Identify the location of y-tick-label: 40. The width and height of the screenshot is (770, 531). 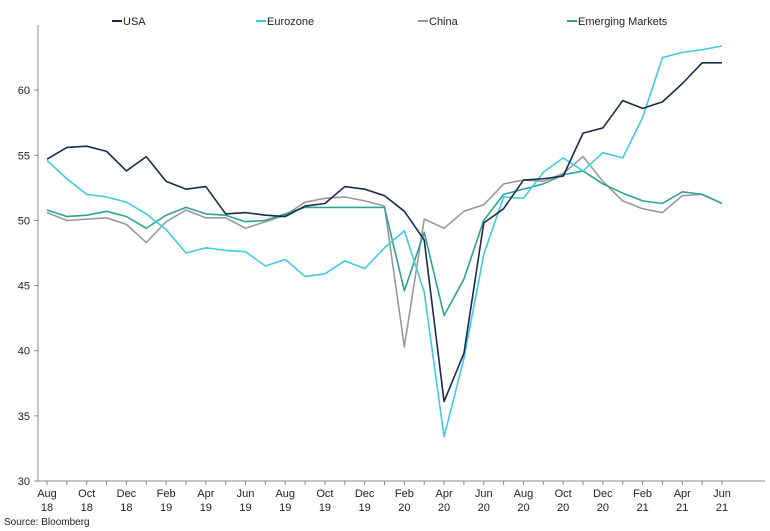
(24, 352).